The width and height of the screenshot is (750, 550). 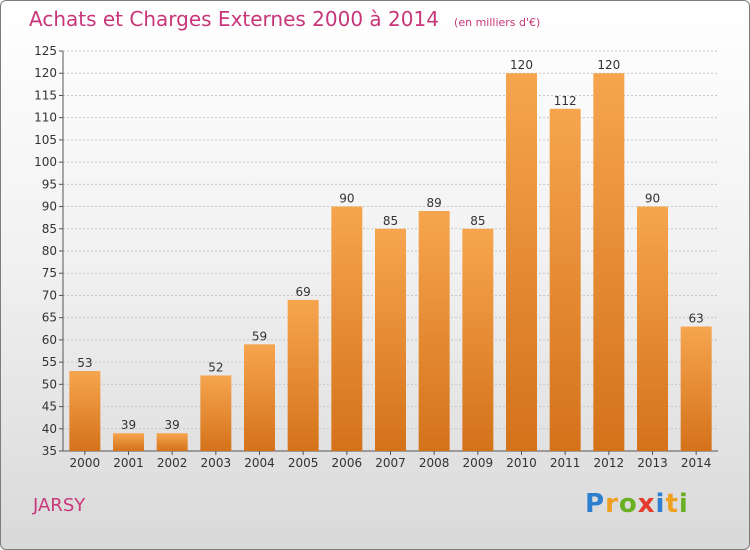 What do you see at coordinates (216, 463) in the screenshot?
I see `x-tick-label: 2003` at bounding box center [216, 463].